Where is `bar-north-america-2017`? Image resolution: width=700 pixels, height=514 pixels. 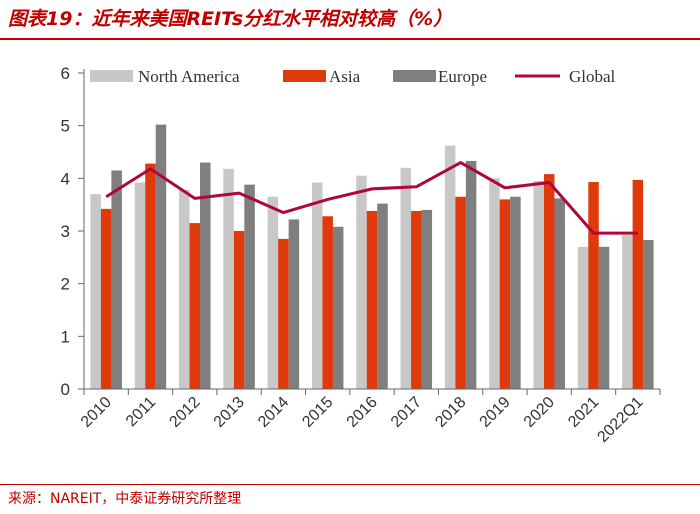
bar-north-america-2017 is located at coordinates (406, 278).